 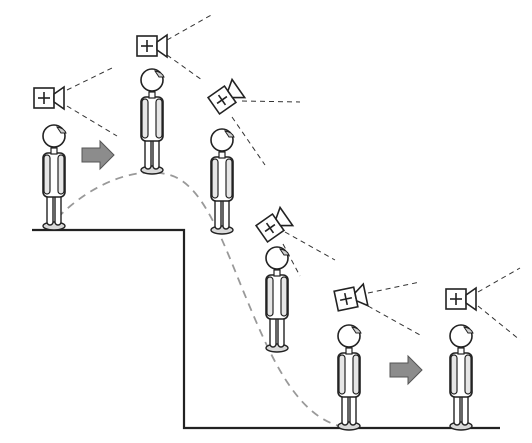 What do you see at coordinates (349, 377) in the screenshot?
I see `figure-landed` at bounding box center [349, 377].